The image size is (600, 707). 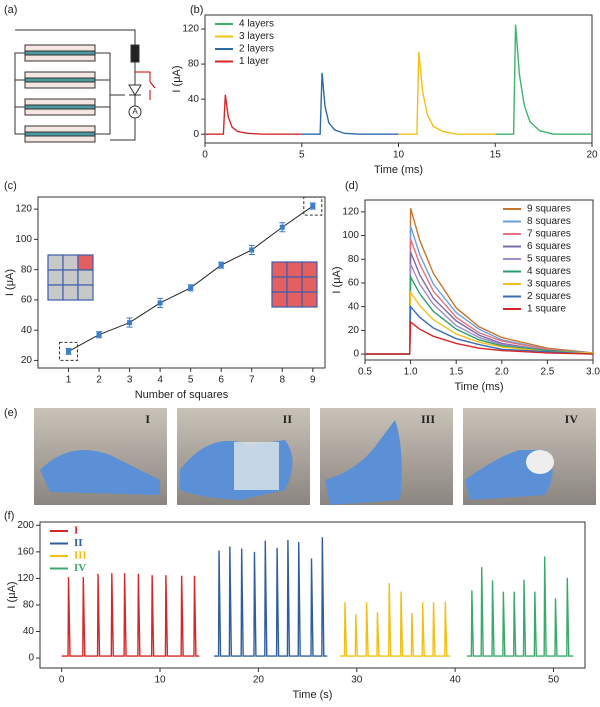 I want to click on legend-label: 9 squares, so click(x=549, y=209).